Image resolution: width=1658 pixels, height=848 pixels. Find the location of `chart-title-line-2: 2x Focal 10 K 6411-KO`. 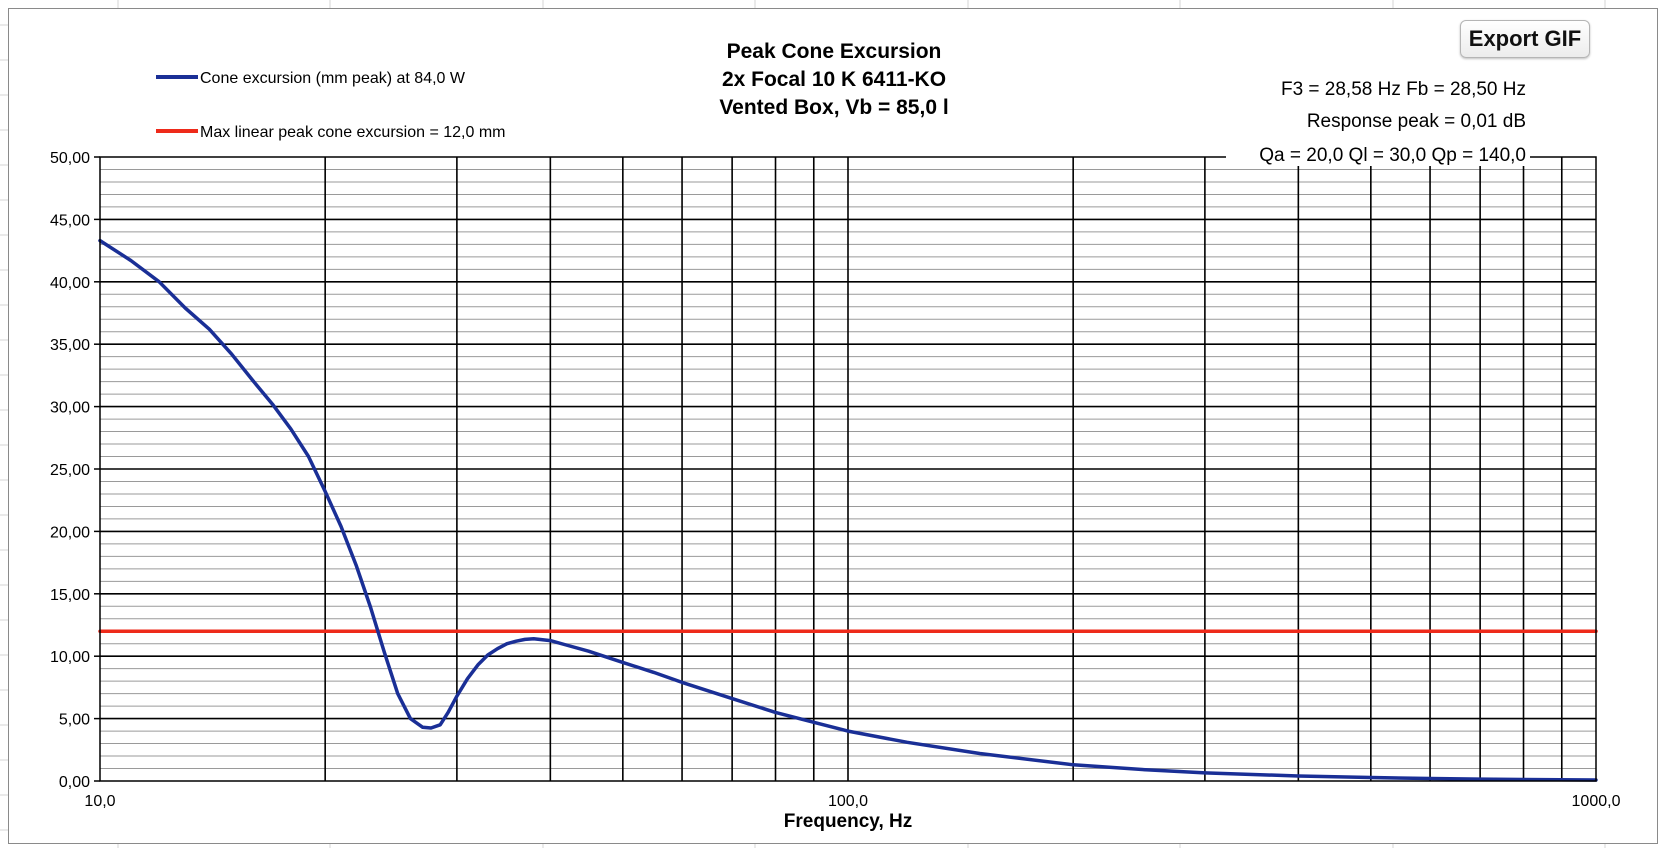

chart-title-line-2: 2x Focal 10 K 6411-KO is located at coordinates (834, 79).